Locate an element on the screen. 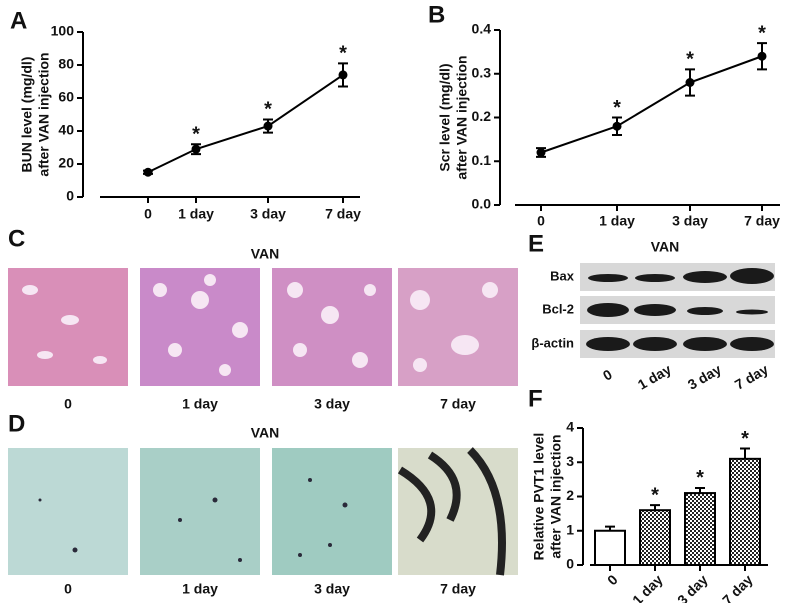 This screenshot has height=603, width=805. panel-label: E is located at coordinates (536, 243).